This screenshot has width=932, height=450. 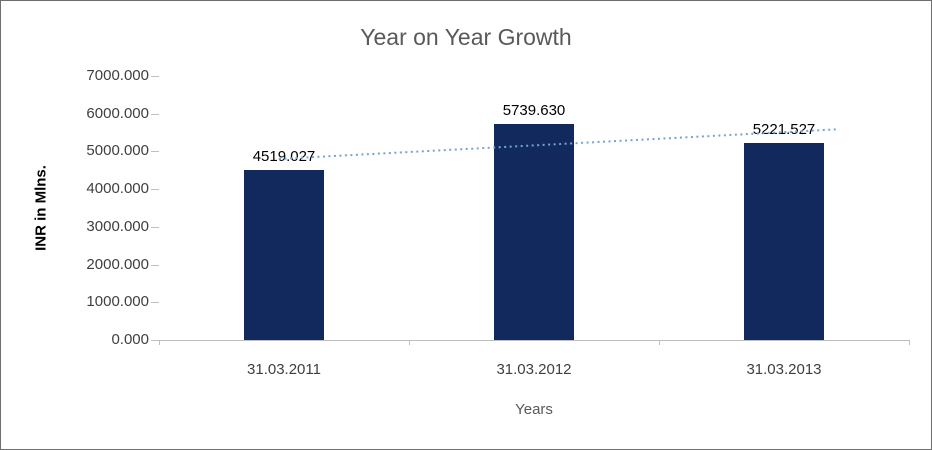 I want to click on x-axis-title: Years, so click(x=534, y=409).